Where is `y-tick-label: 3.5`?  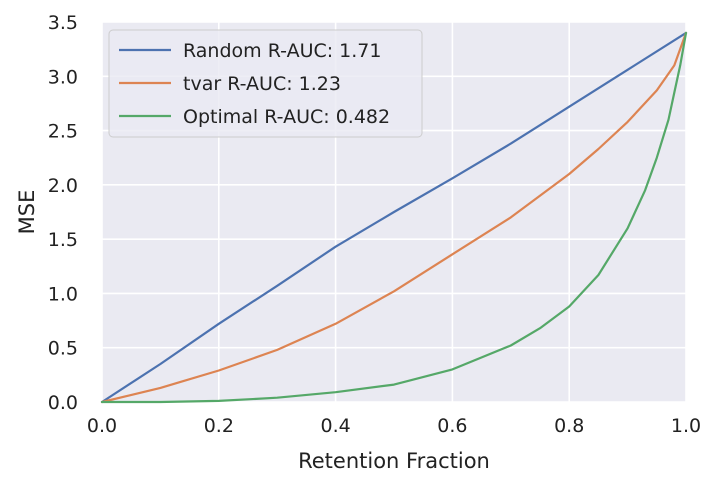
y-tick-label: 3.5 is located at coordinates (63, 23).